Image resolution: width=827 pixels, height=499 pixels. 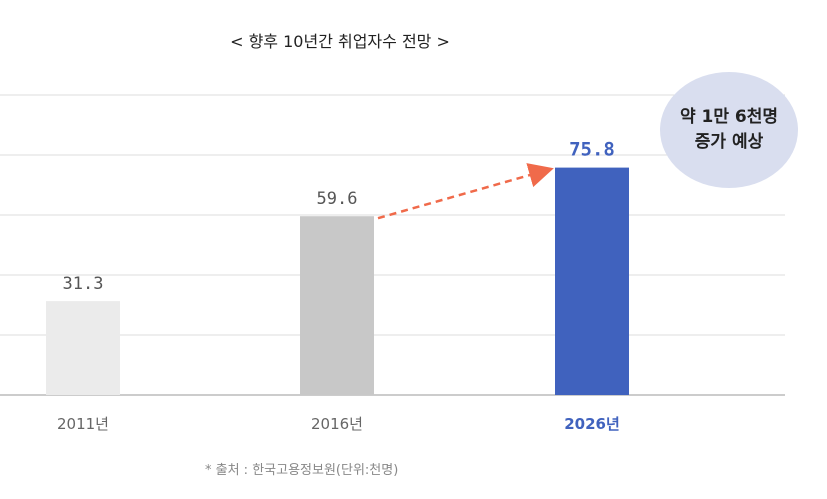 What do you see at coordinates (340, 41) in the screenshot?
I see `chart-title: < 향후 10년간 취업자수 전망 >` at bounding box center [340, 41].